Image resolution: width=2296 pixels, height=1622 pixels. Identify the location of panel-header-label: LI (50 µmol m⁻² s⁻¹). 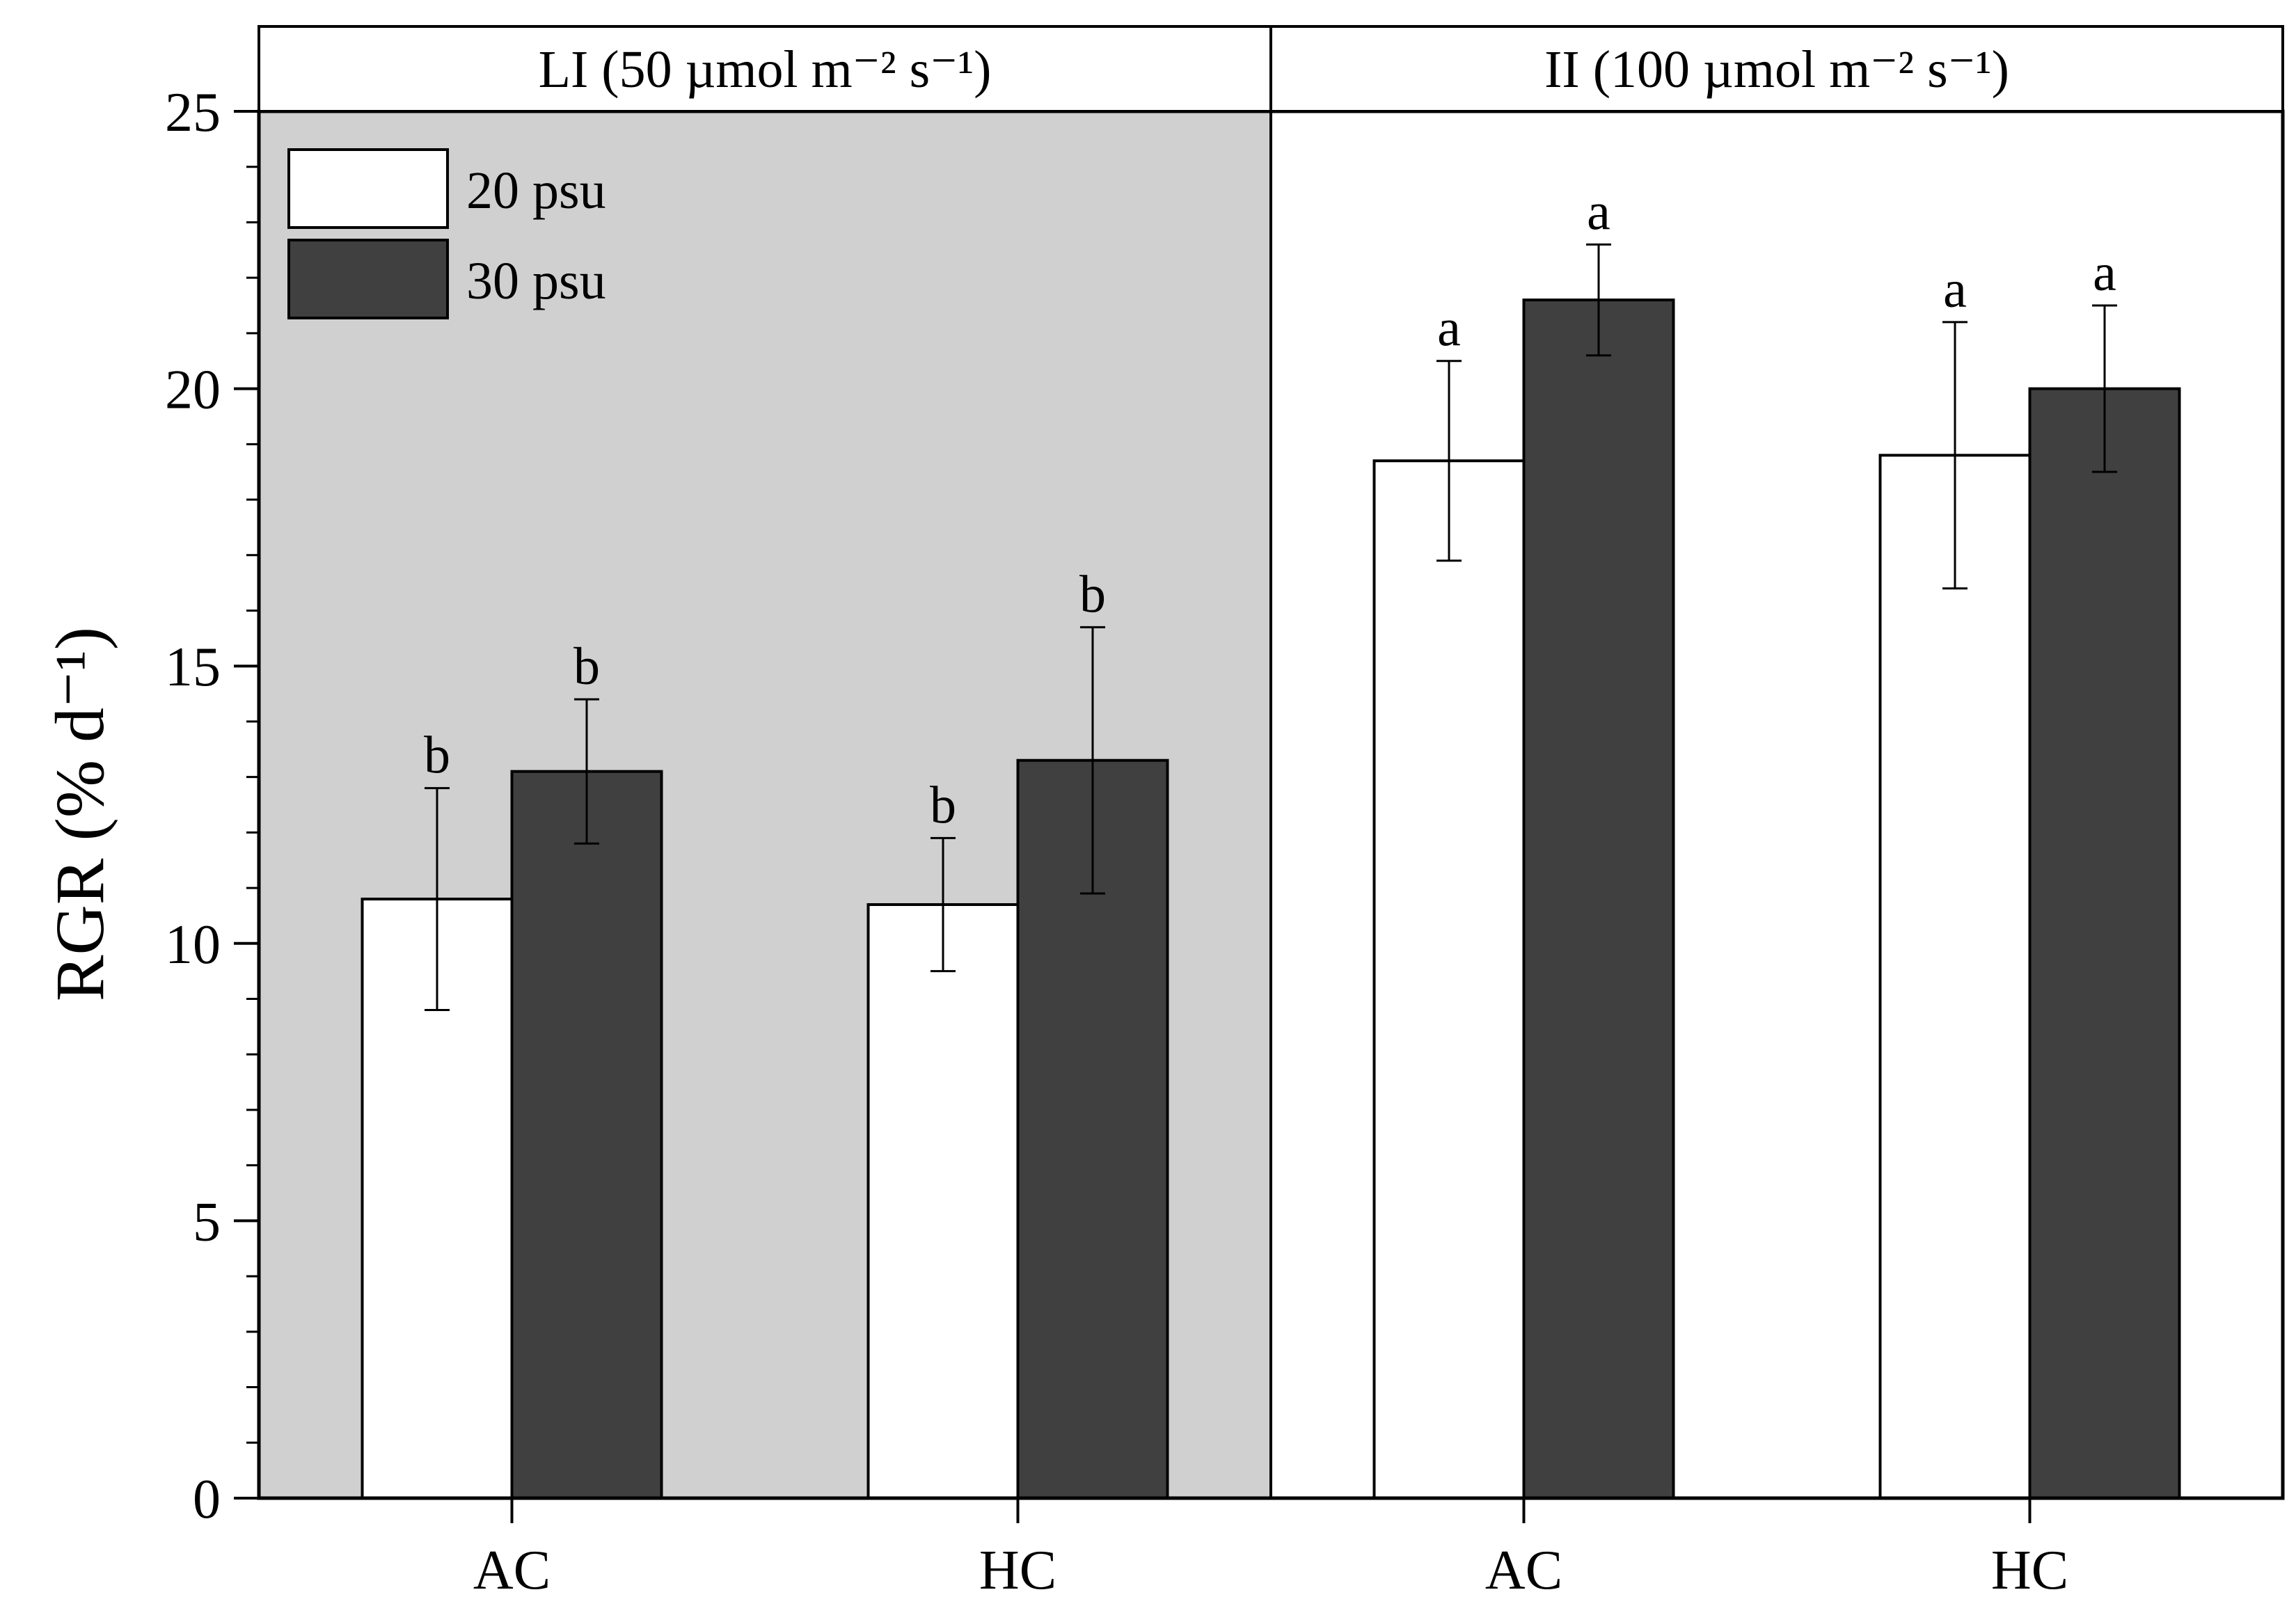
(765, 69).